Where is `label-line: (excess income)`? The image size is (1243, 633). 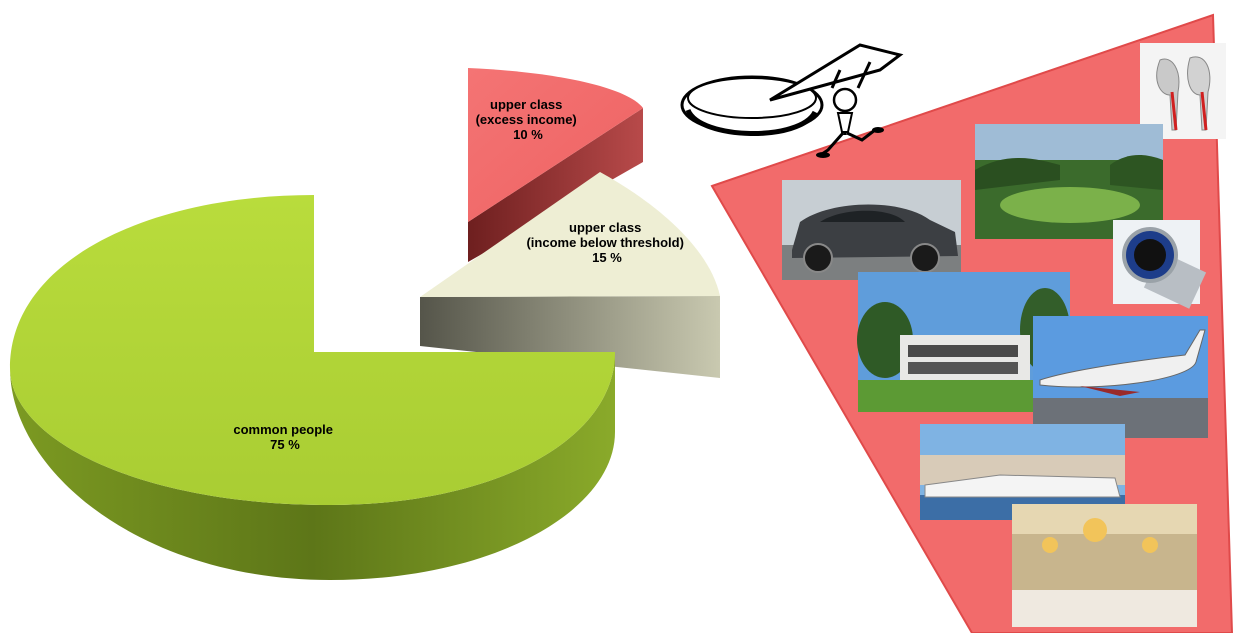
label-line: (excess income) is located at coordinates (526, 119).